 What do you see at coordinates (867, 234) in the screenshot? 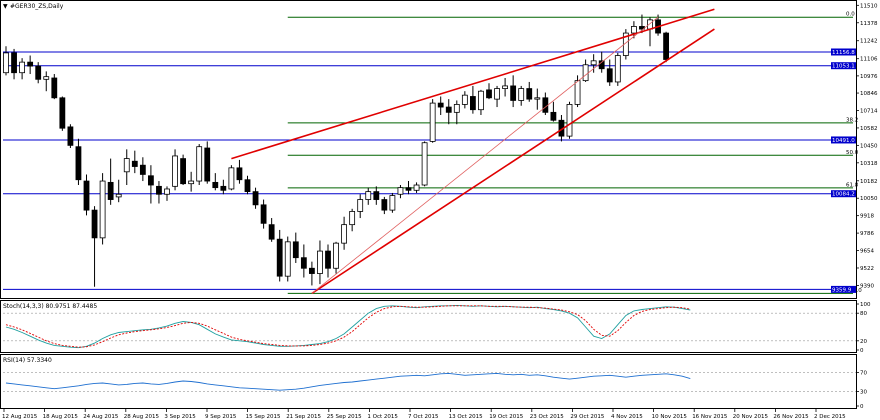
I see `price-tick-label: 9786` at bounding box center [867, 234].